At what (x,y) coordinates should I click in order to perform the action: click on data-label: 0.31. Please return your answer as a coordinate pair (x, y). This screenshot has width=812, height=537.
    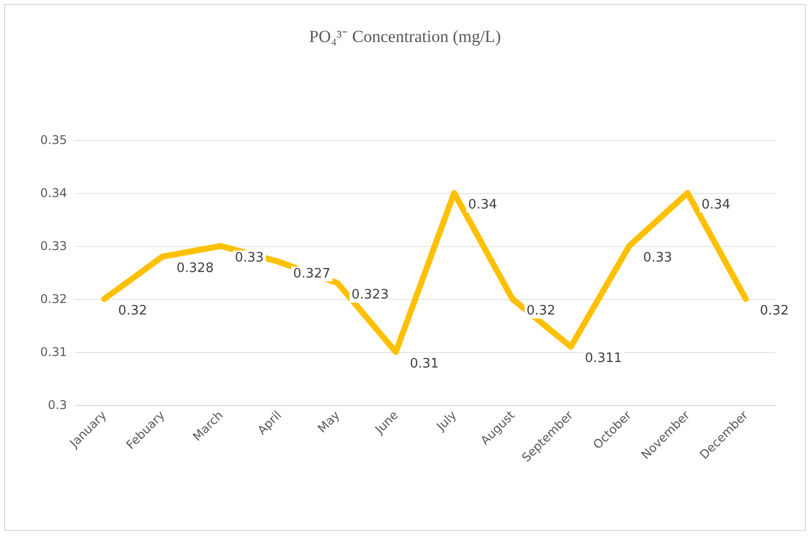
    Looking at the image, I should click on (424, 364).